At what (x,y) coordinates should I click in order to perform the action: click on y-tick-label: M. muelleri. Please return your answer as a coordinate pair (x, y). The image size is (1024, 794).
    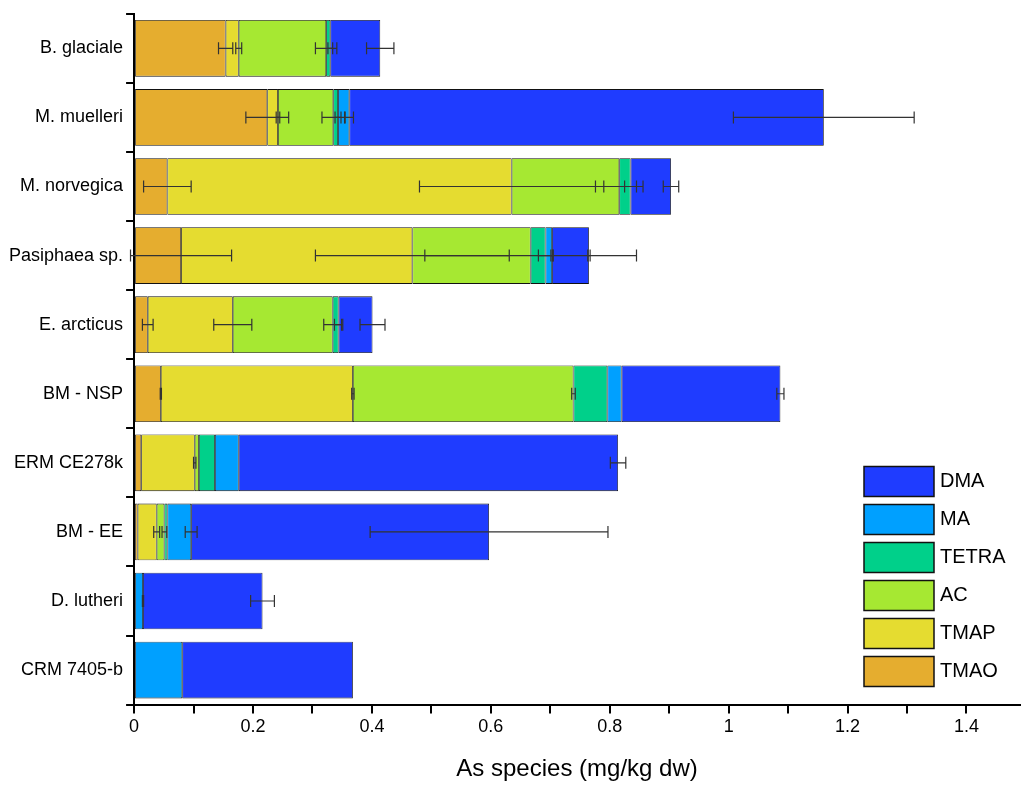
    Looking at the image, I should click on (79, 116).